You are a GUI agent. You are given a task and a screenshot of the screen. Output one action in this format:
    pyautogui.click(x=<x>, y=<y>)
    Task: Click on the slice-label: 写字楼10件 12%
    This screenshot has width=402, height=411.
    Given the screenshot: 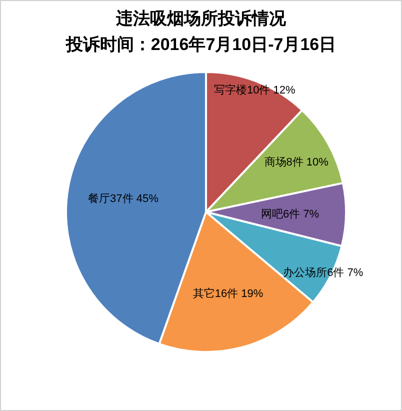 What is the action you would take?
    pyautogui.click(x=255, y=90)
    